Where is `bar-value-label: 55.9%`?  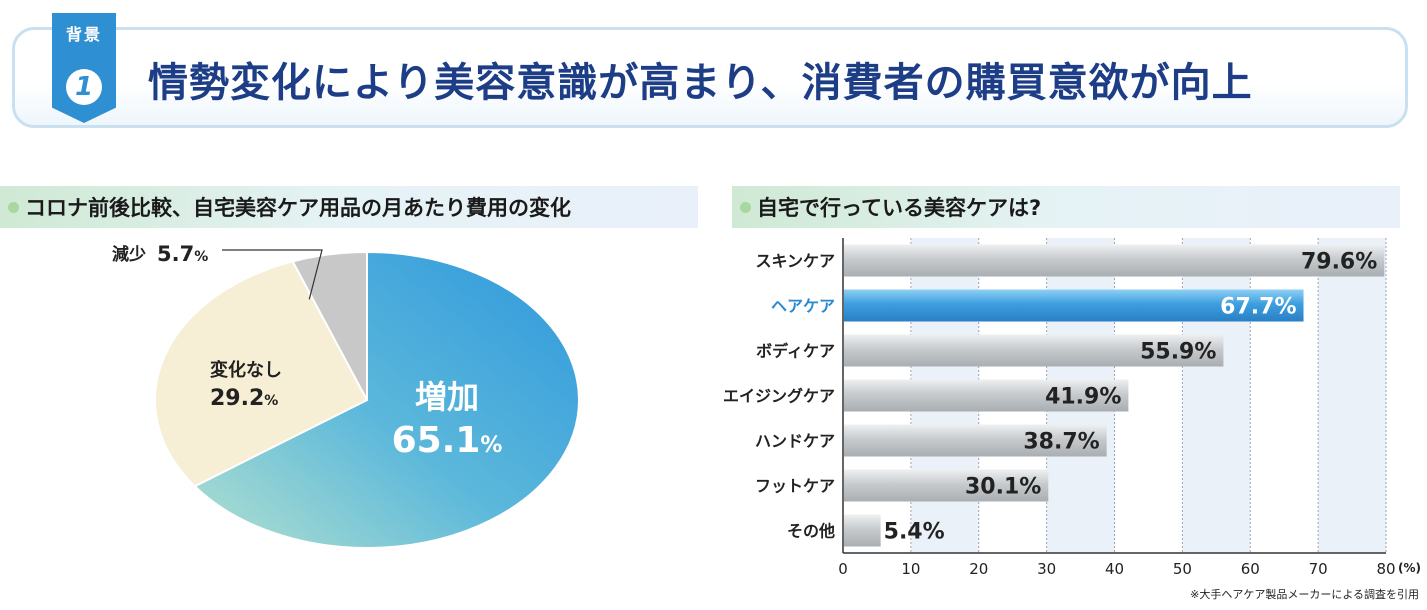
bar-value-label: 55.9% is located at coordinates (1178, 352).